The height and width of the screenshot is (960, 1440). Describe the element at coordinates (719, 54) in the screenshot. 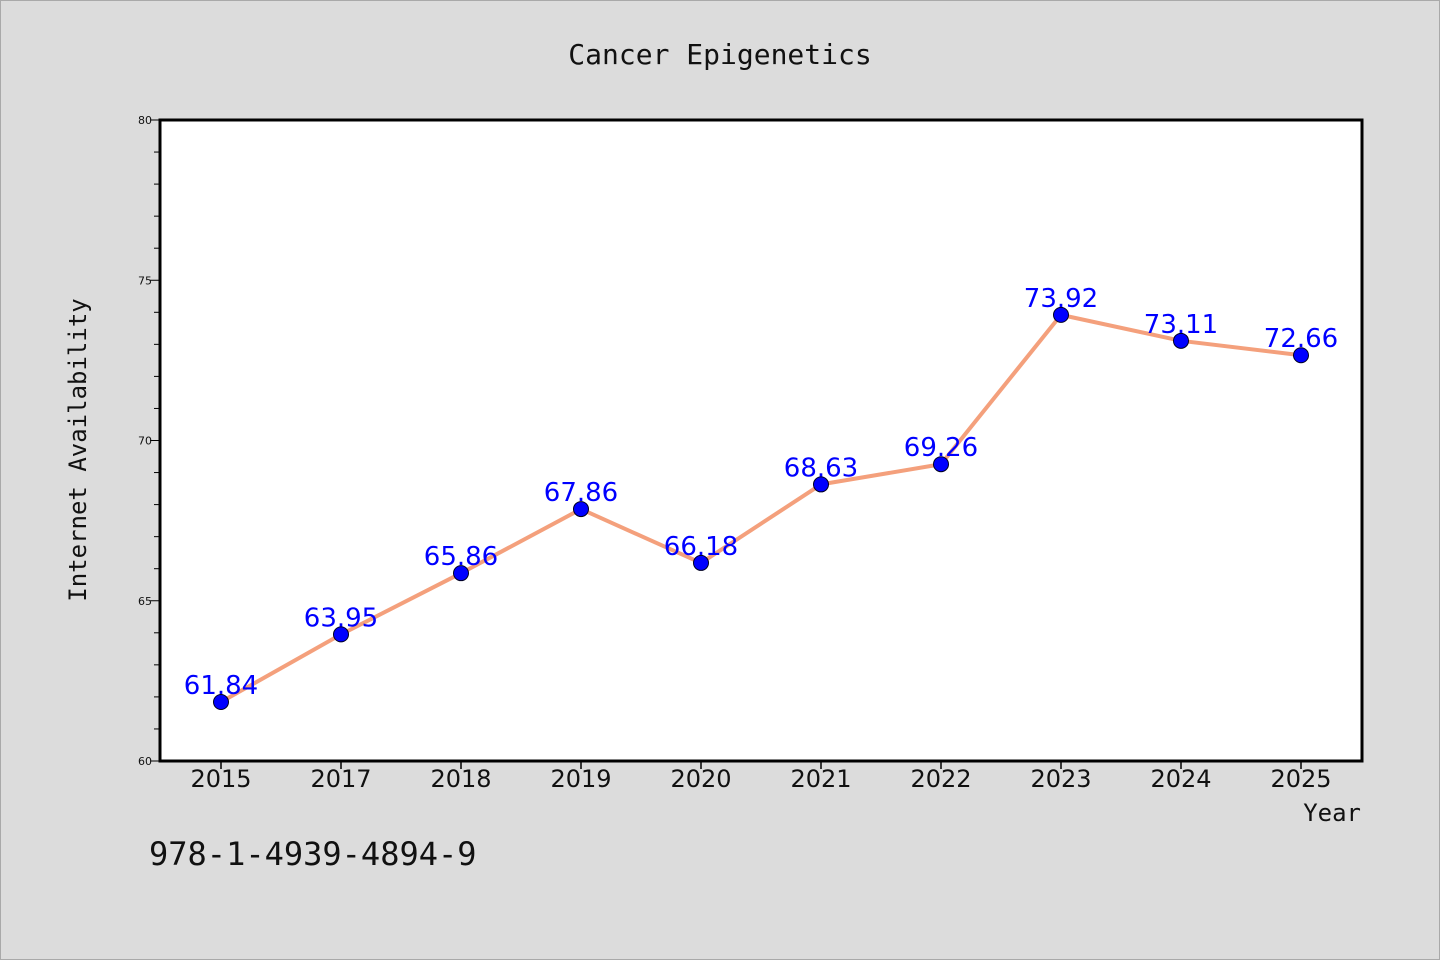

I see `chart-title: Cancer Epigenetics` at that location.